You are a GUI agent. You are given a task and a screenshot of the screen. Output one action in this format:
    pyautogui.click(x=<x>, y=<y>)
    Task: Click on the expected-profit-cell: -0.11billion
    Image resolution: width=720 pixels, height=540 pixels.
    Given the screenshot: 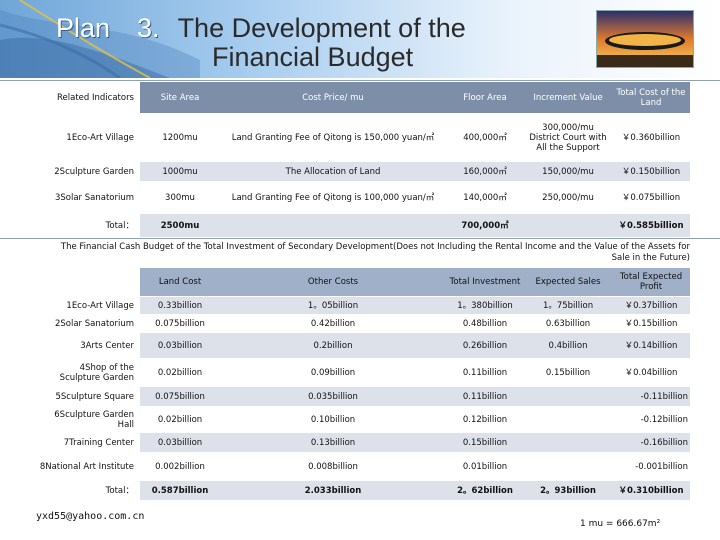 What is the action you would take?
    pyautogui.click(x=651, y=397)
    